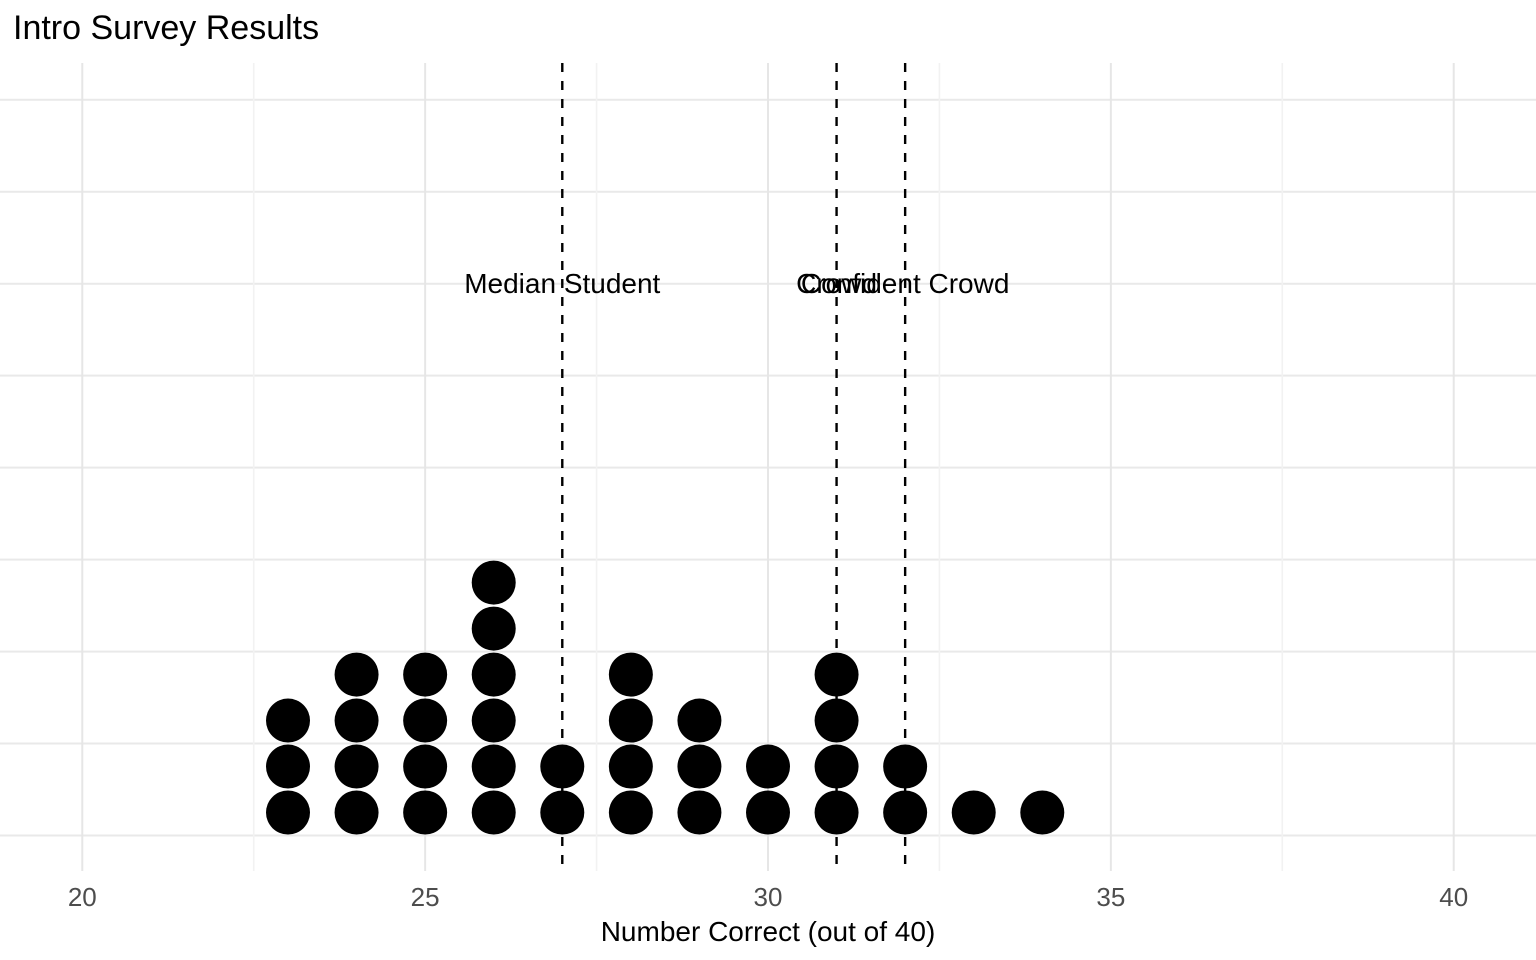 Image resolution: width=1536 pixels, height=960 pixels. What do you see at coordinates (768, 931) in the screenshot?
I see `x-axis-title: Number Correct (out of 40)` at bounding box center [768, 931].